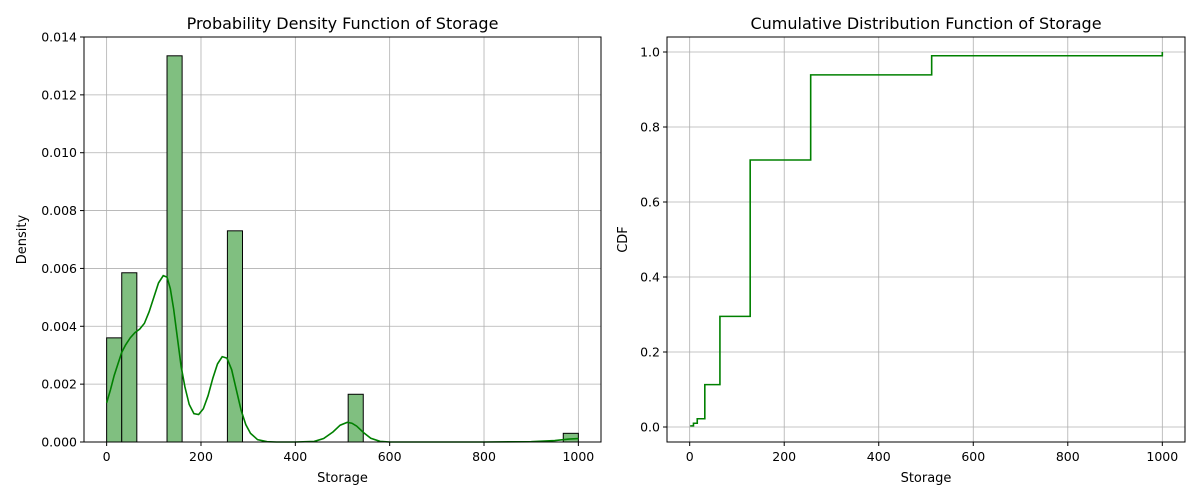 The height and width of the screenshot is (500, 1200). What do you see at coordinates (578, 456) in the screenshot?
I see `pdf-x-tick-label: 1000` at bounding box center [578, 456].